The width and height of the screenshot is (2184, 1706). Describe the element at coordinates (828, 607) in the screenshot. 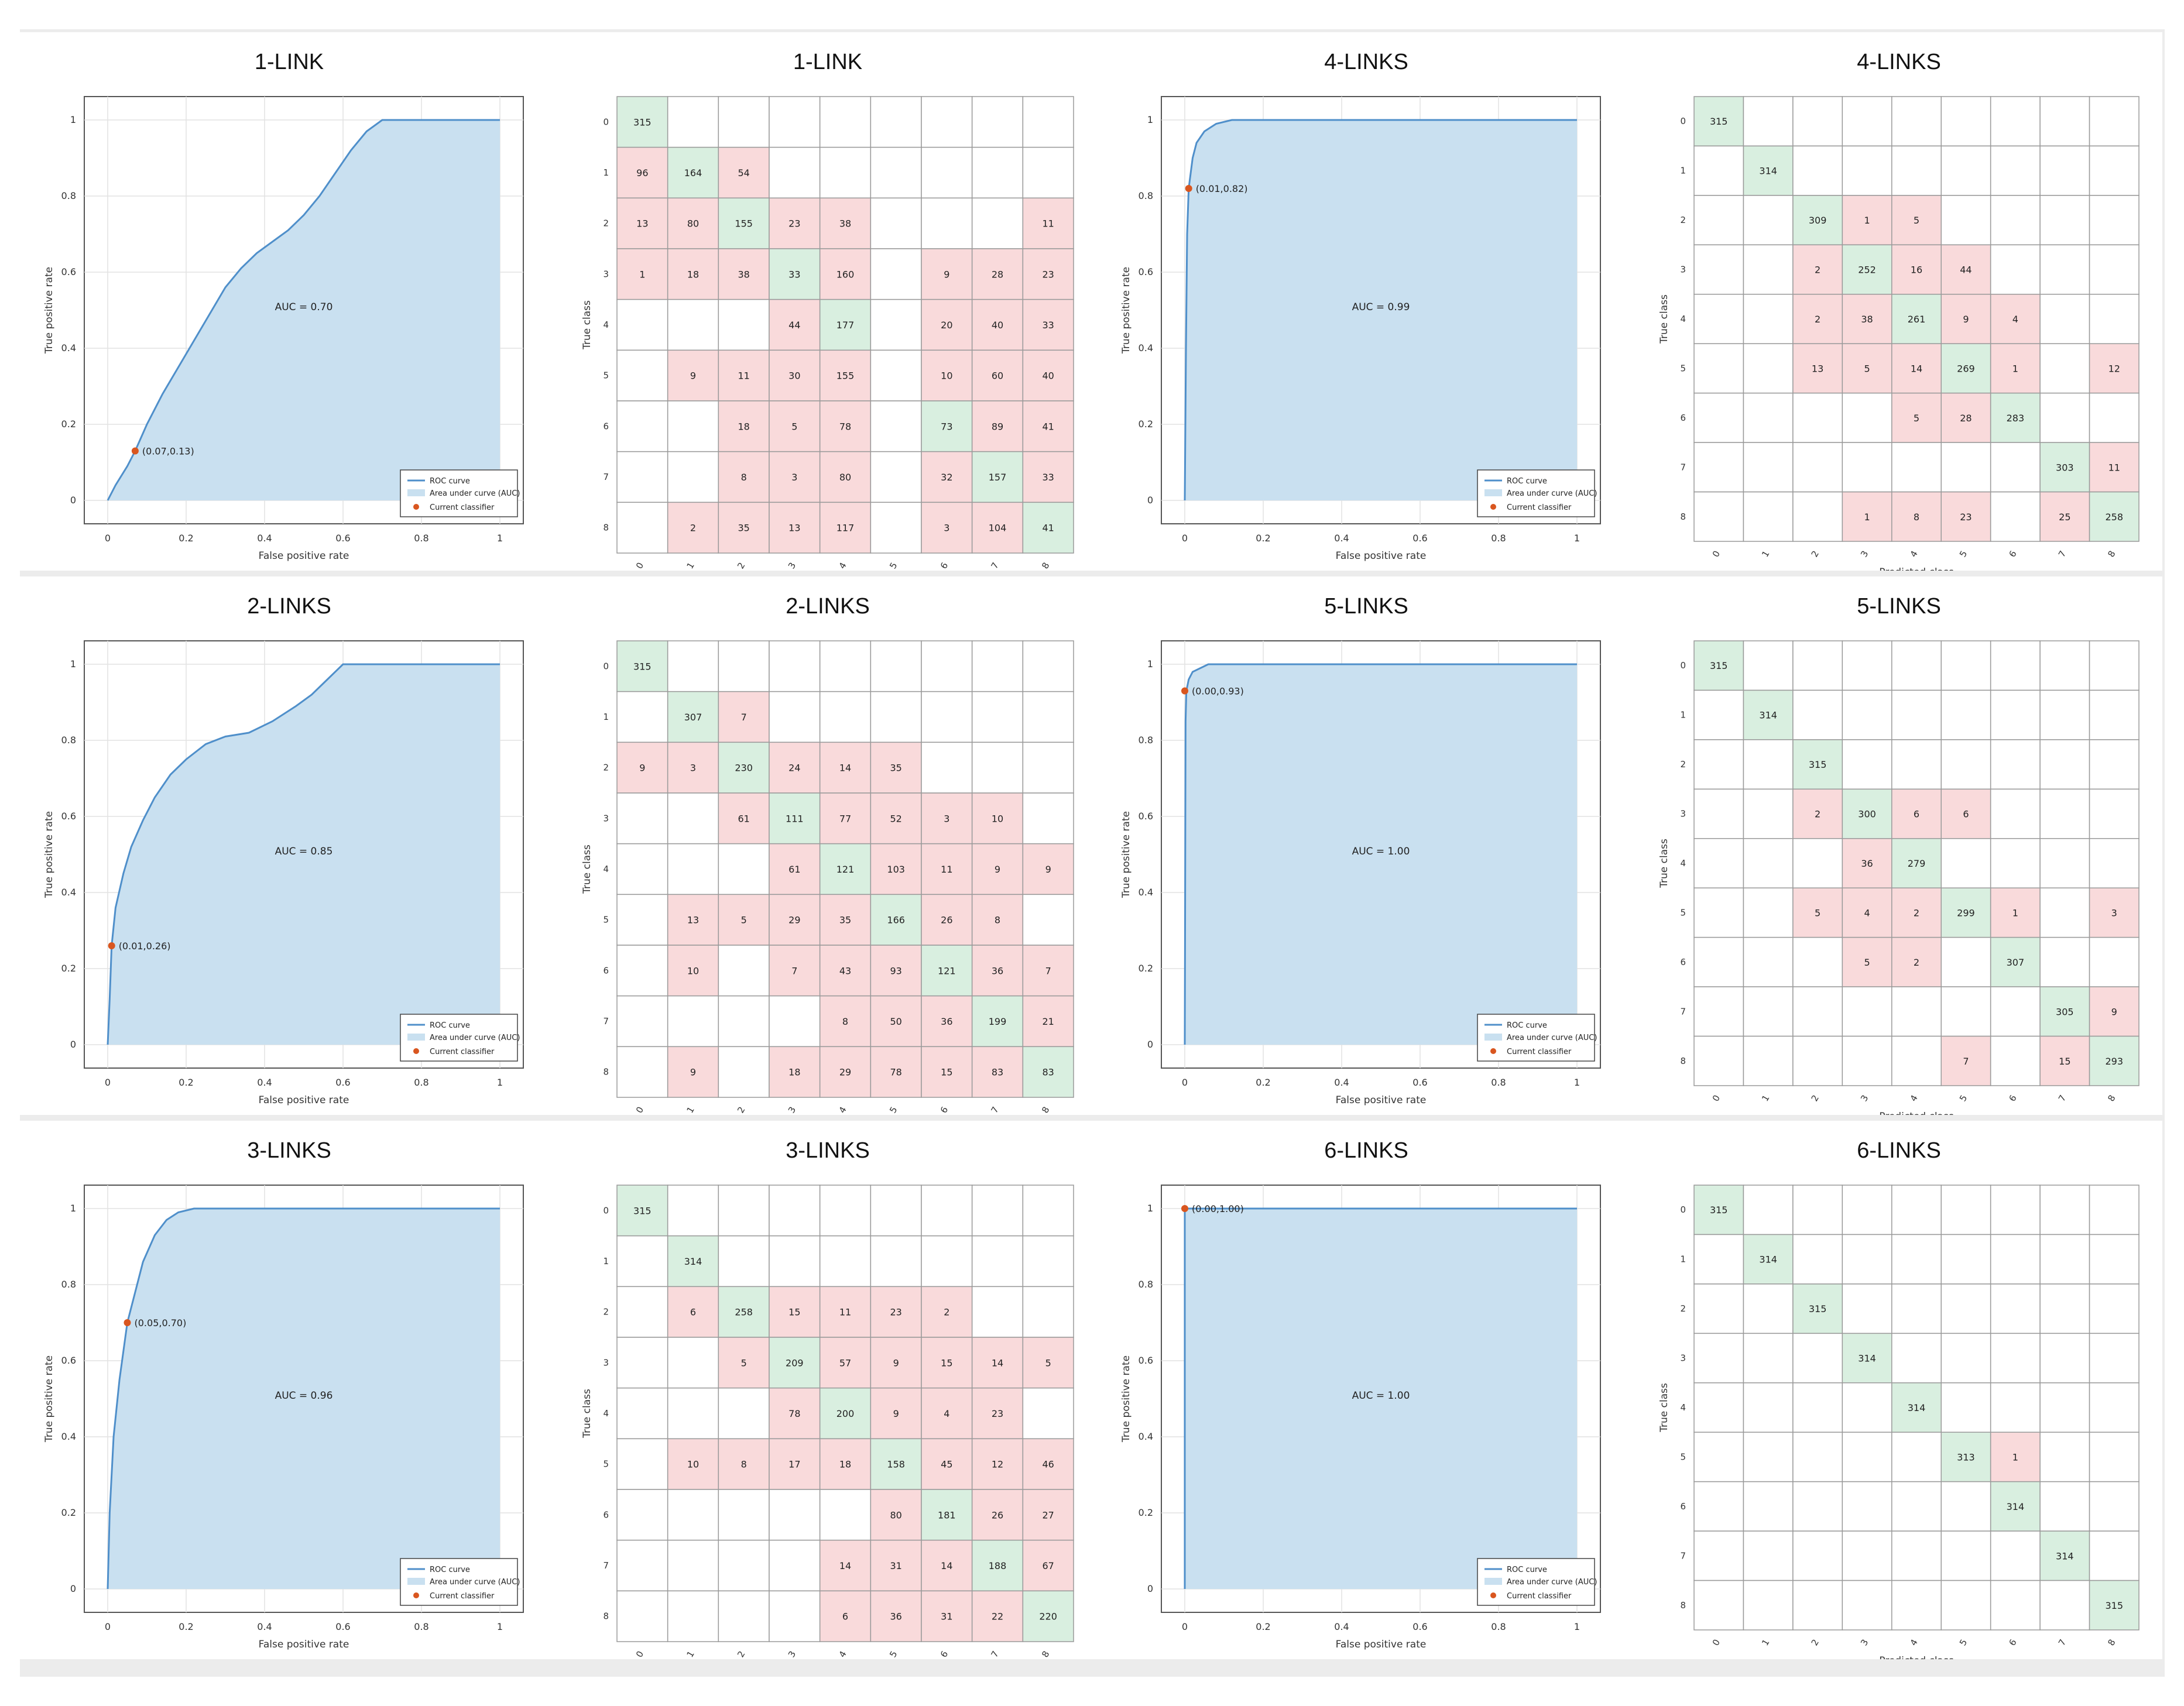

I see `panel-title: 2-LINKS` at that location.